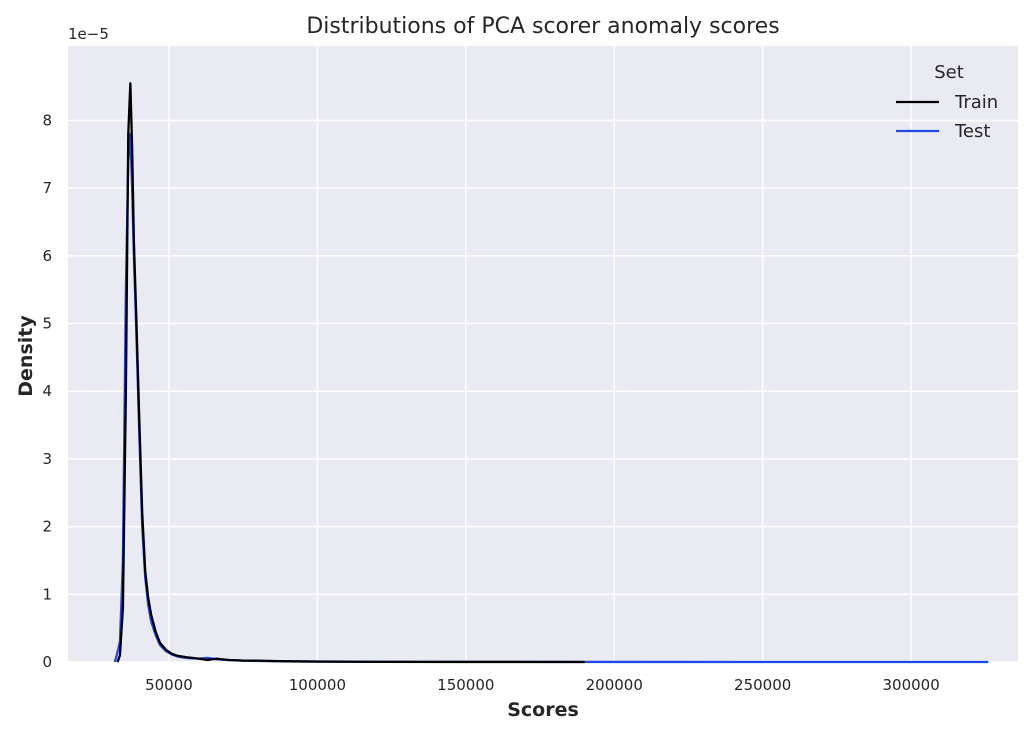 This screenshot has height=735, width=1035. I want to click on x-tick-label: 150000, so click(465, 685).